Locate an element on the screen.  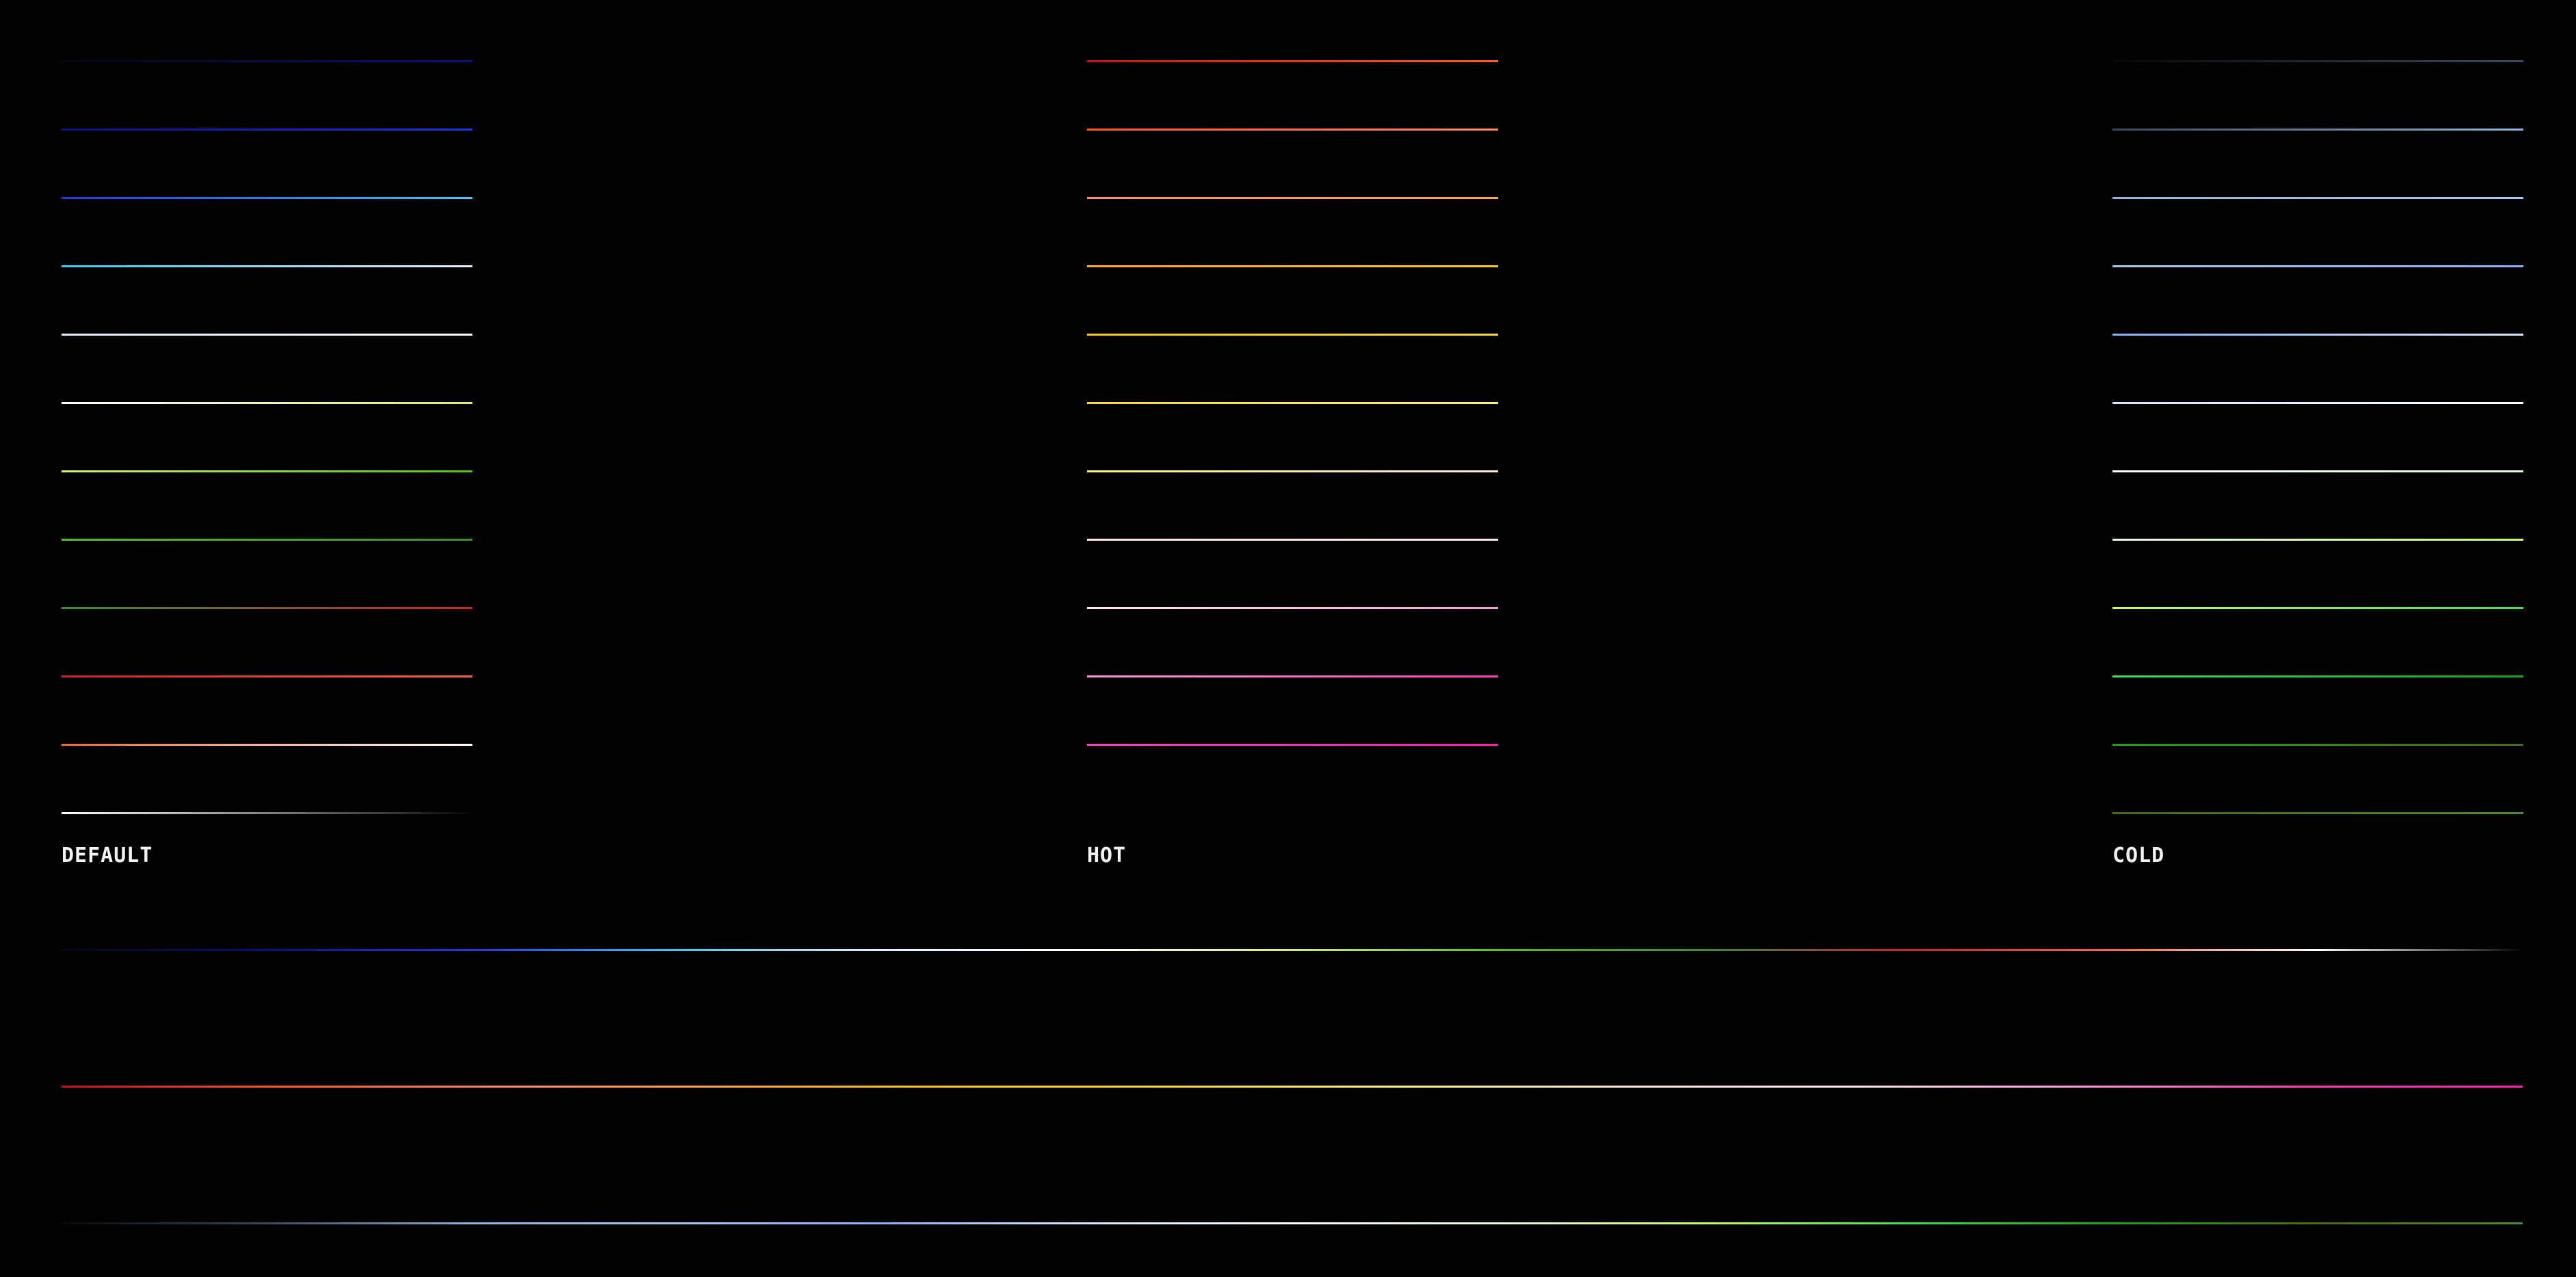
gradient-strip-hot is located at coordinates (1292, 1087).